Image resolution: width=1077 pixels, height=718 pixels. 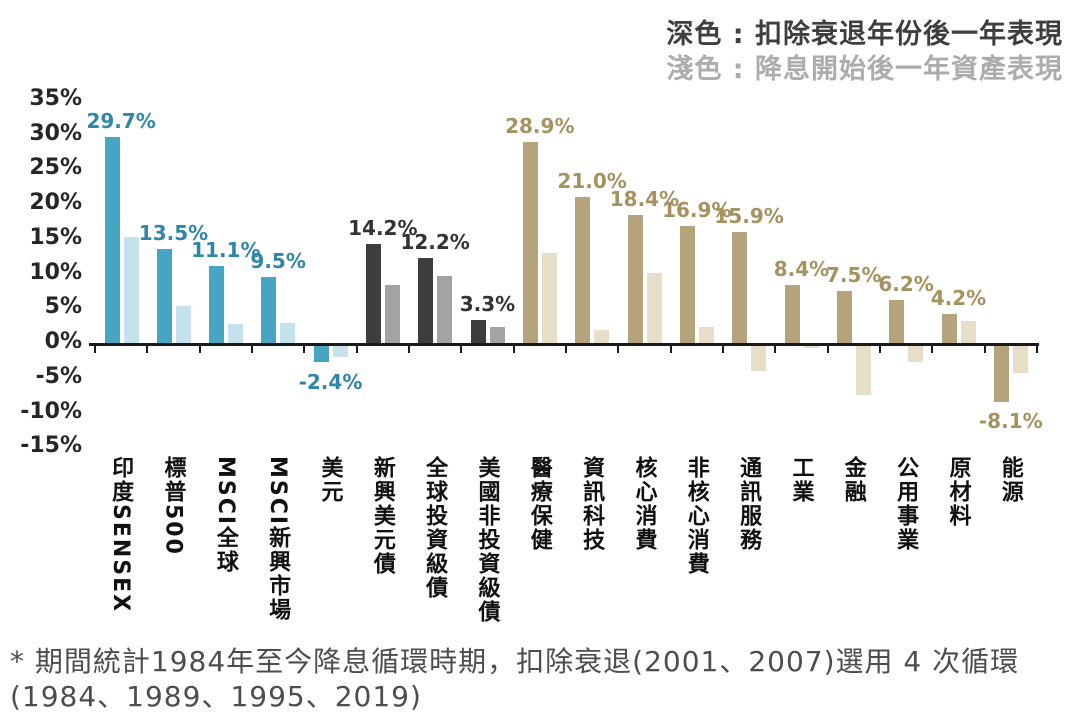 I want to click on bar-value-label: 13.5%, so click(x=173, y=233).